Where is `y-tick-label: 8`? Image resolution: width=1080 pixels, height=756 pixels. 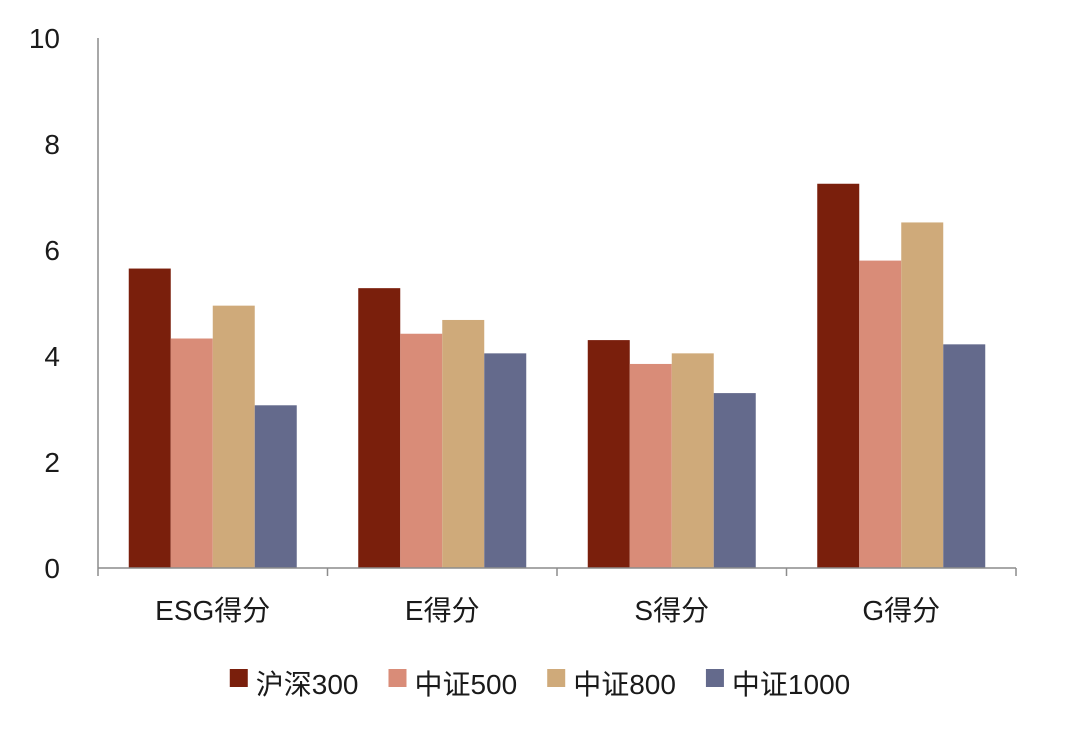 y-tick-label: 8 is located at coordinates (52, 144).